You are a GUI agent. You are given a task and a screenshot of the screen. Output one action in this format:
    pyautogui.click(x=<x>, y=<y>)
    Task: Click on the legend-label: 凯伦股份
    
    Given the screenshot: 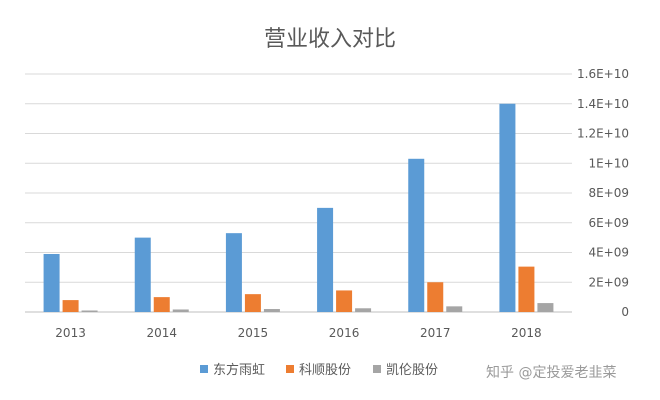 What is the action you would take?
    pyautogui.click(x=412, y=370)
    